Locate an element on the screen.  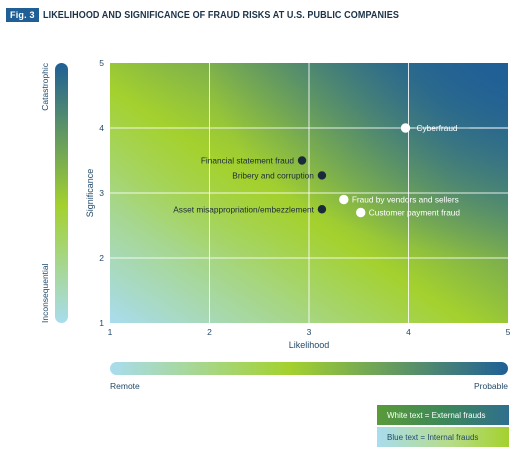
significance-scale-bar is located at coordinates (61, 193).